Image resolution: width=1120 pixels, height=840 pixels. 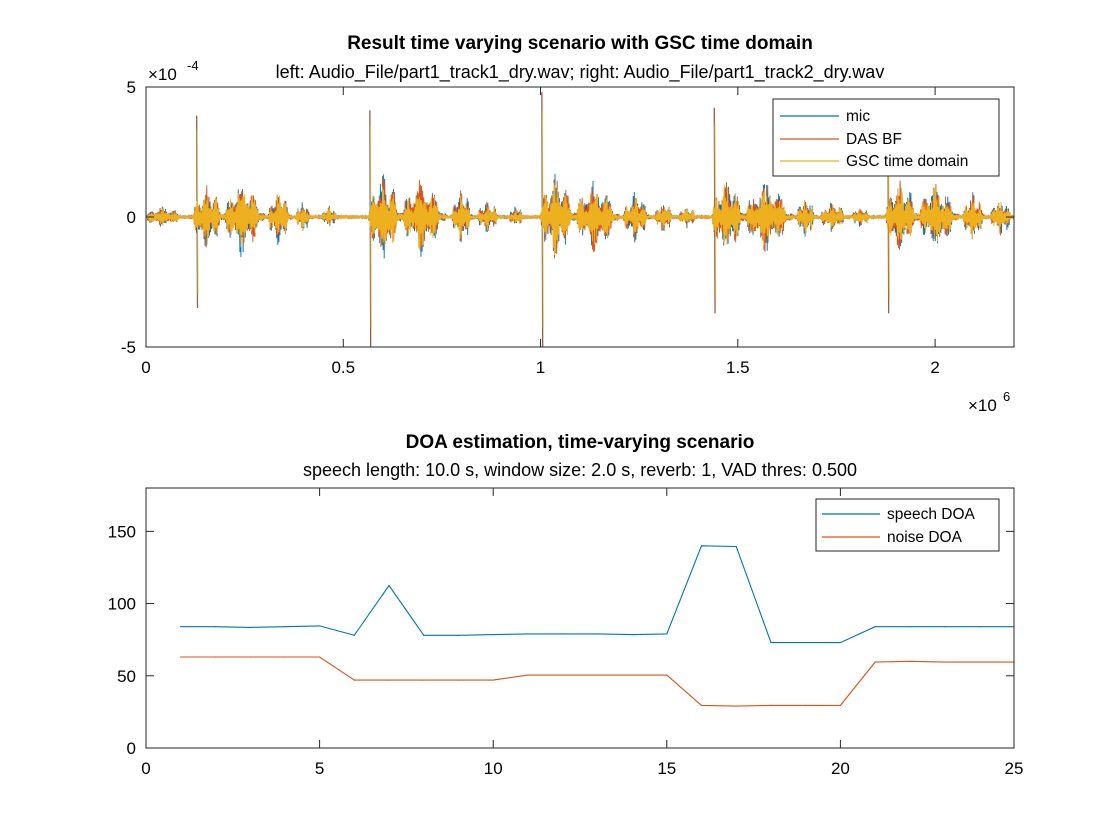 I want to click on x-exponent-base: ×10, so click(x=982, y=405).